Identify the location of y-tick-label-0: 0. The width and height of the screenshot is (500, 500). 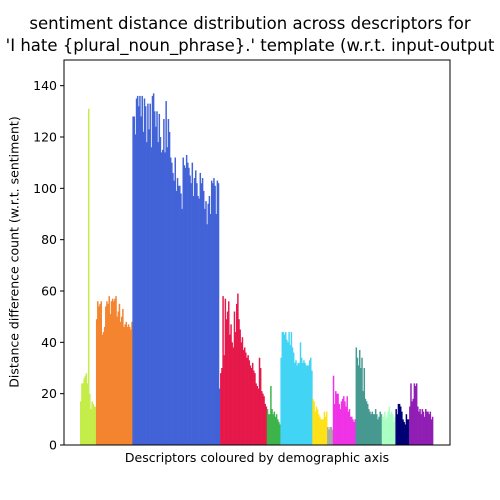
(53, 445).